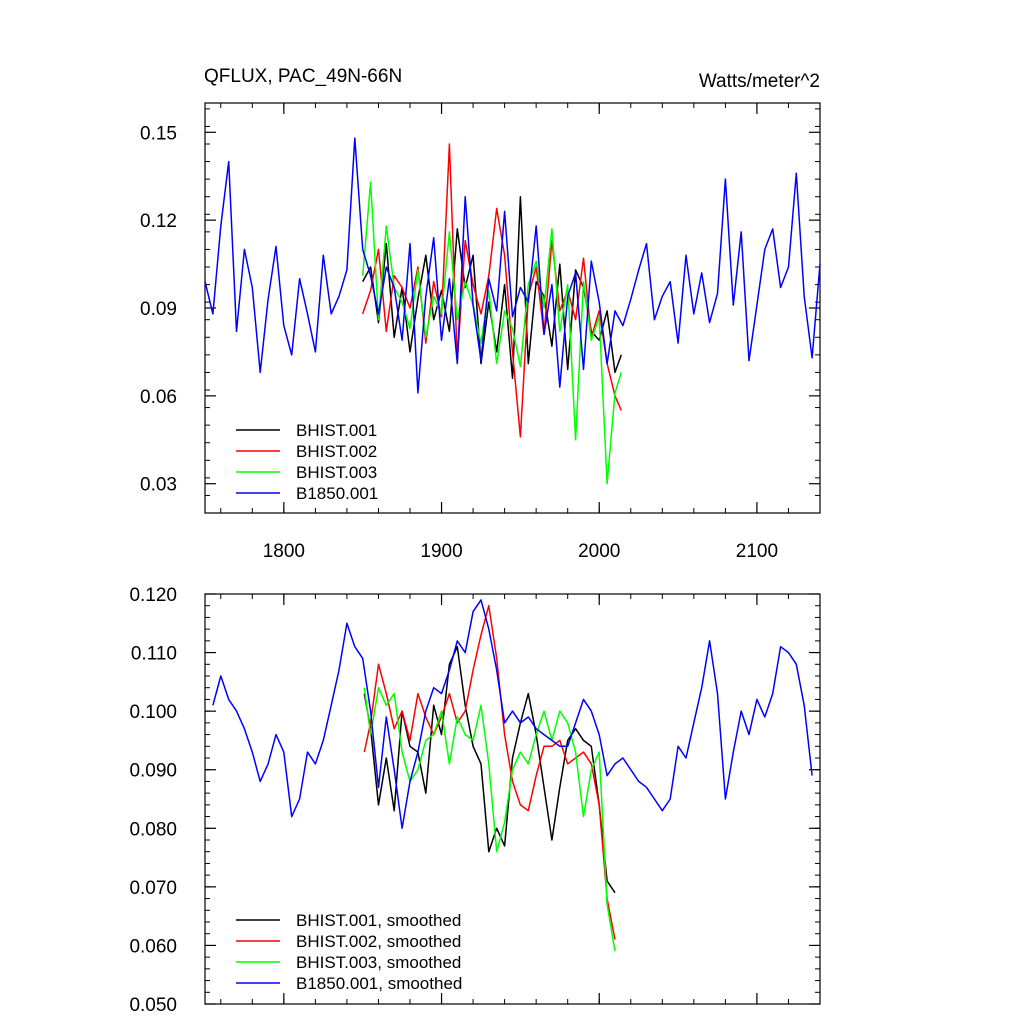 The image size is (1024, 1024). What do you see at coordinates (337, 493) in the screenshot?
I see `legend-label-4: B1850.001` at bounding box center [337, 493].